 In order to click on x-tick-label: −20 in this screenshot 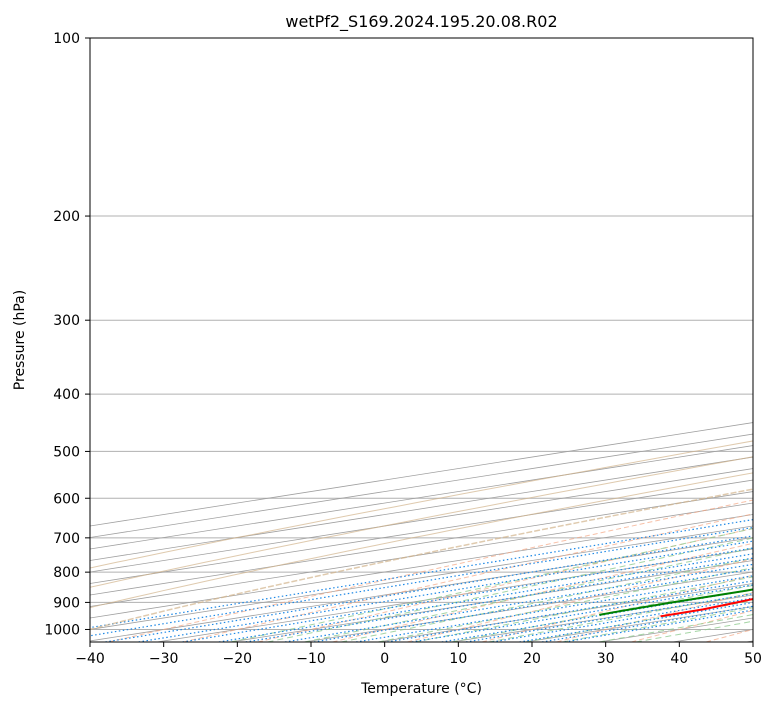, I will do `click(238, 659)`.